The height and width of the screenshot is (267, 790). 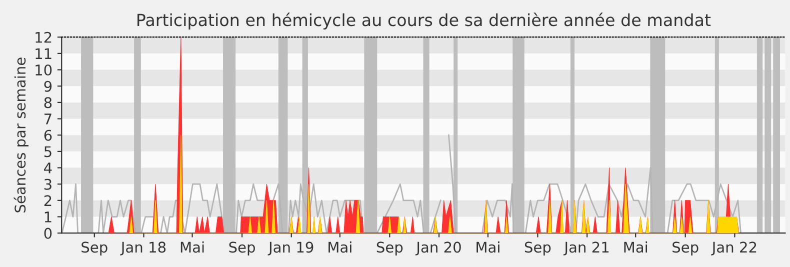 I want to click on y-tick-label: 7, so click(x=48, y=119).